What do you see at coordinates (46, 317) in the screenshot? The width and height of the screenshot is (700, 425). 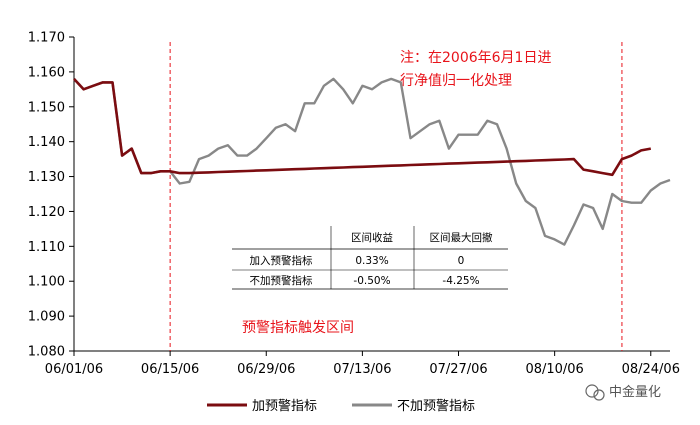 I see `y-tick-label: 1.090` at bounding box center [46, 317].